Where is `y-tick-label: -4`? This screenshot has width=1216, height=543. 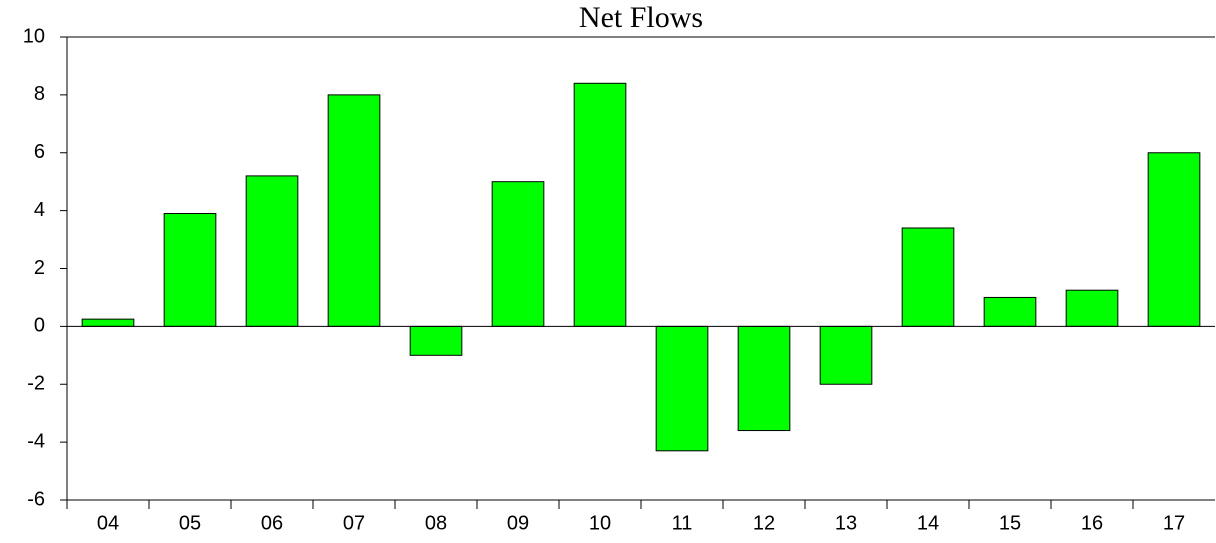
y-tick-label: -4 is located at coordinates (36, 441).